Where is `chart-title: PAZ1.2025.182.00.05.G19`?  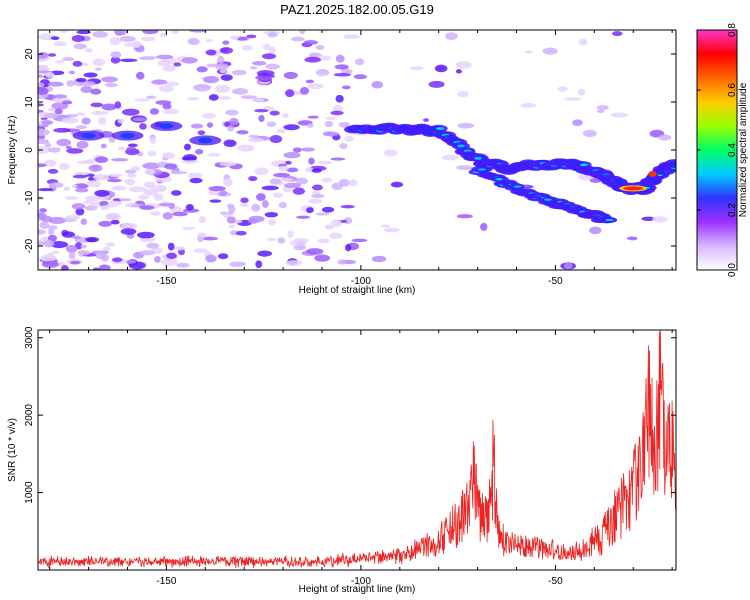 chart-title: PAZ1.2025.182.00.05.G19 is located at coordinates (357, 9).